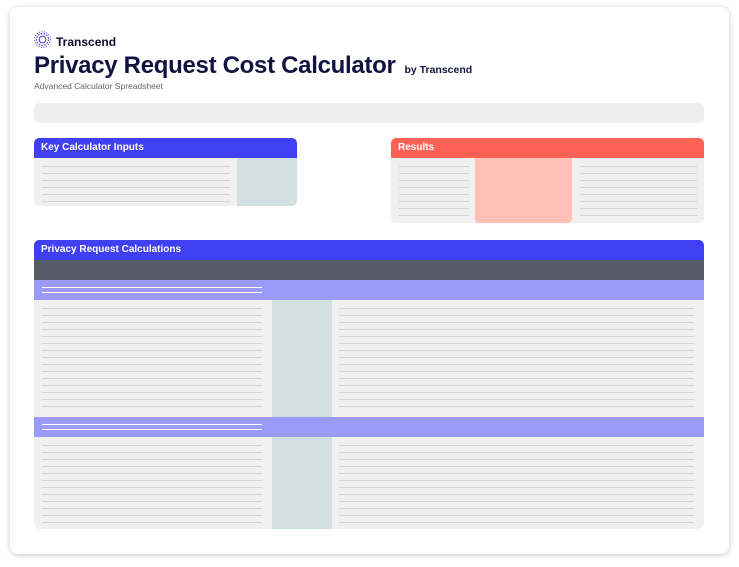 The width and height of the screenshot is (739, 567). Describe the element at coordinates (516, 357) in the screenshot. I see `section-1-description-lines` at that location.